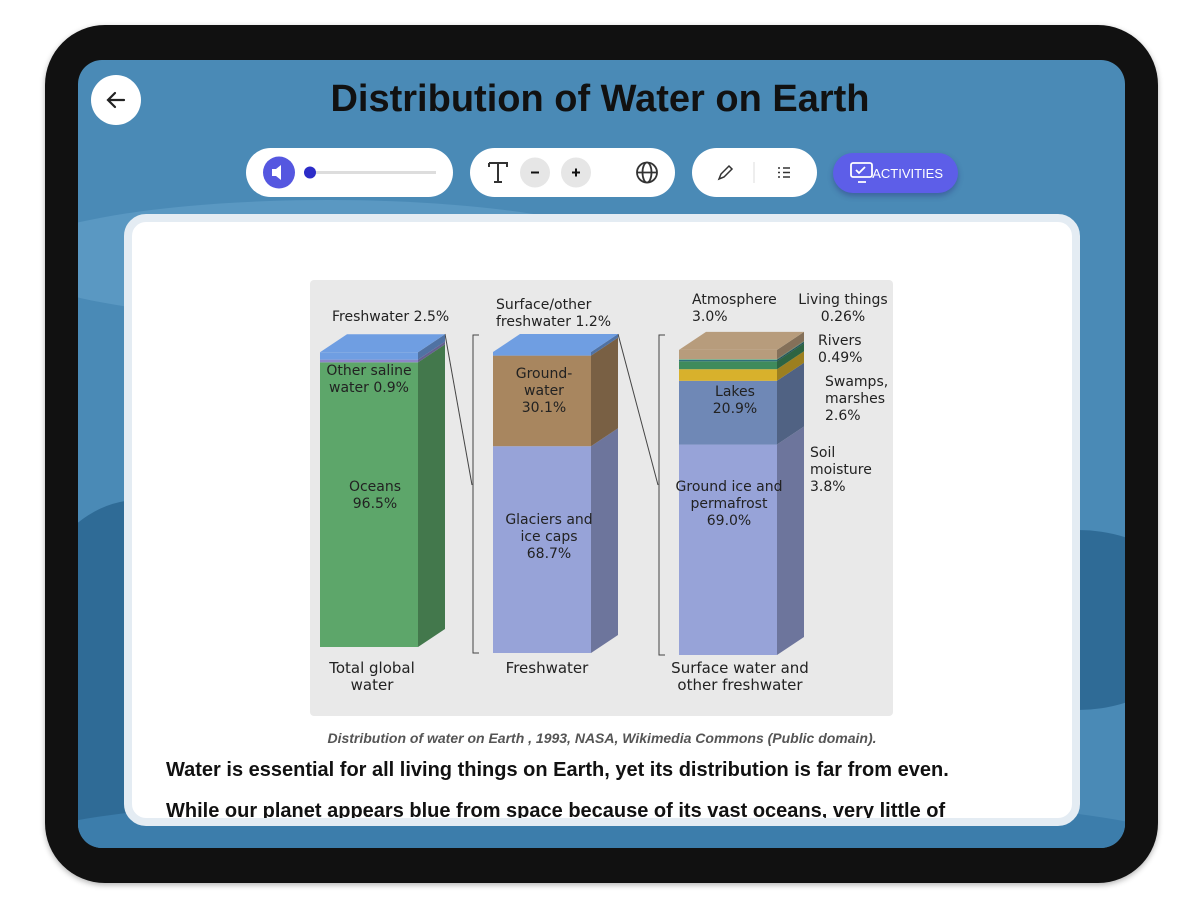  I want to click on audio-player, so click(349, 172).